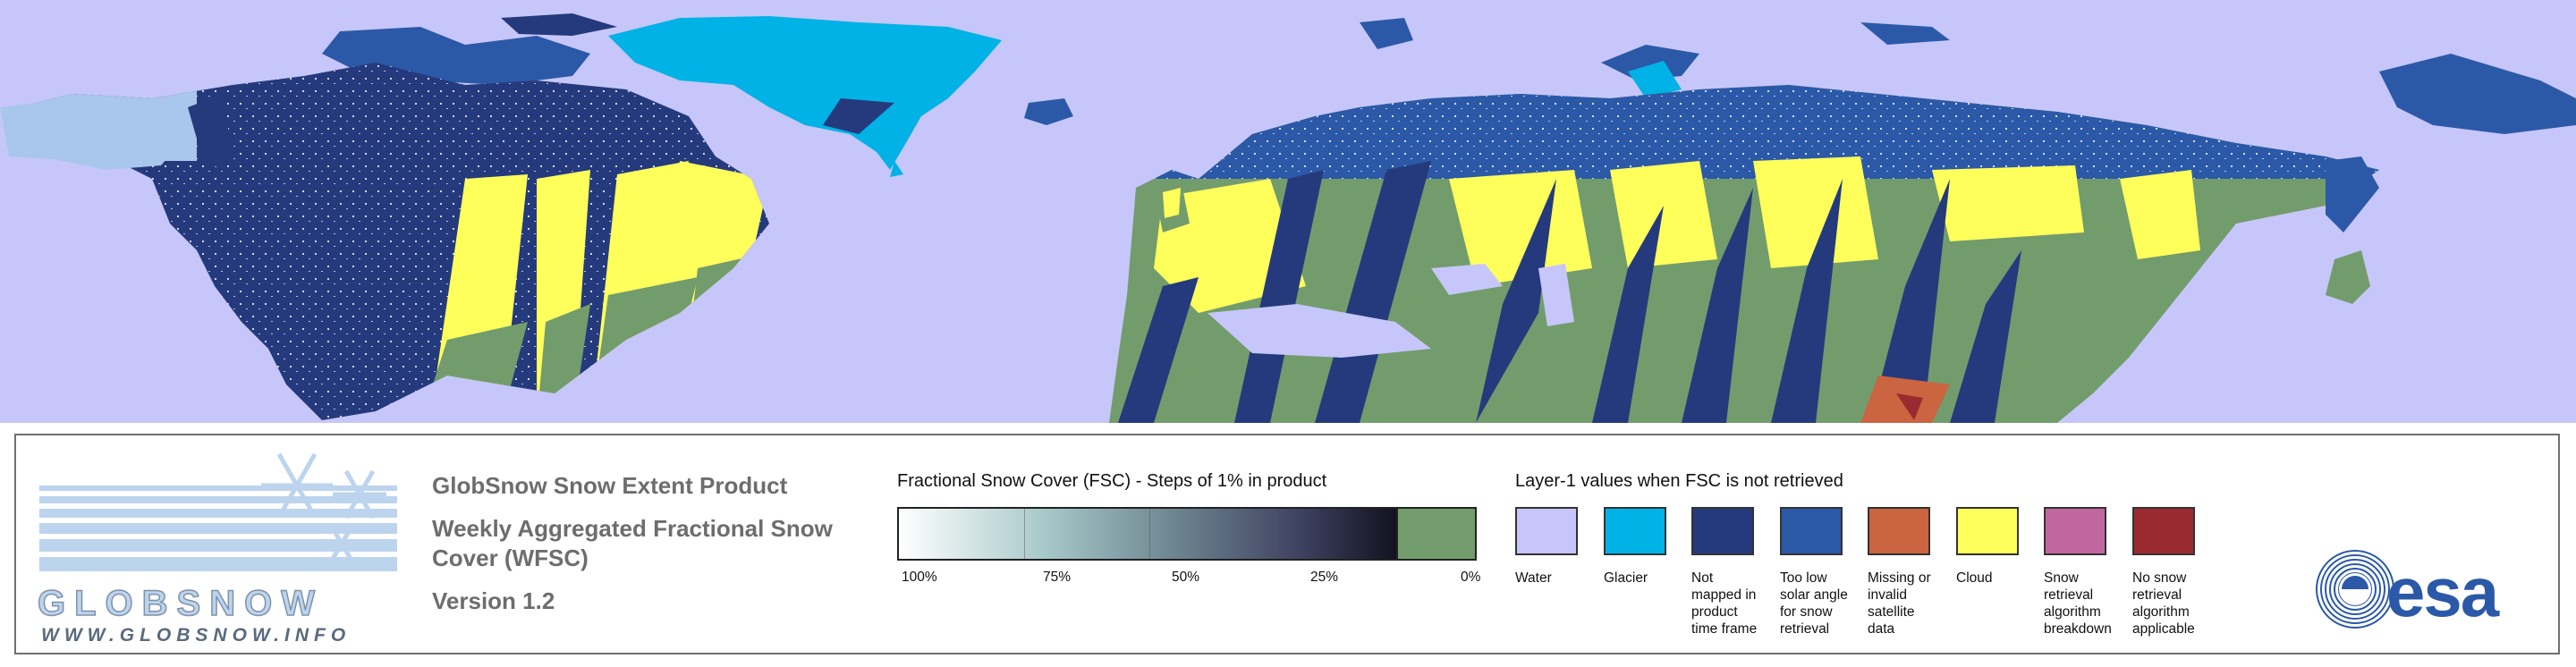 This screenshot has height=667, width=2576. What do you see at coordinates (196, 636) in the screenshot?
I see `globsnow-url: WWW.GLOBSNOW.INFO` at bounding box center [196, 636].